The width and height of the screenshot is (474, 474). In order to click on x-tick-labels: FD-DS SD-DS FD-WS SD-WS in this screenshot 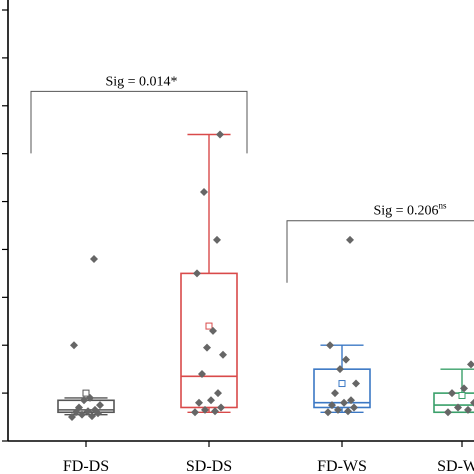, I will do `click(268, 466)`.